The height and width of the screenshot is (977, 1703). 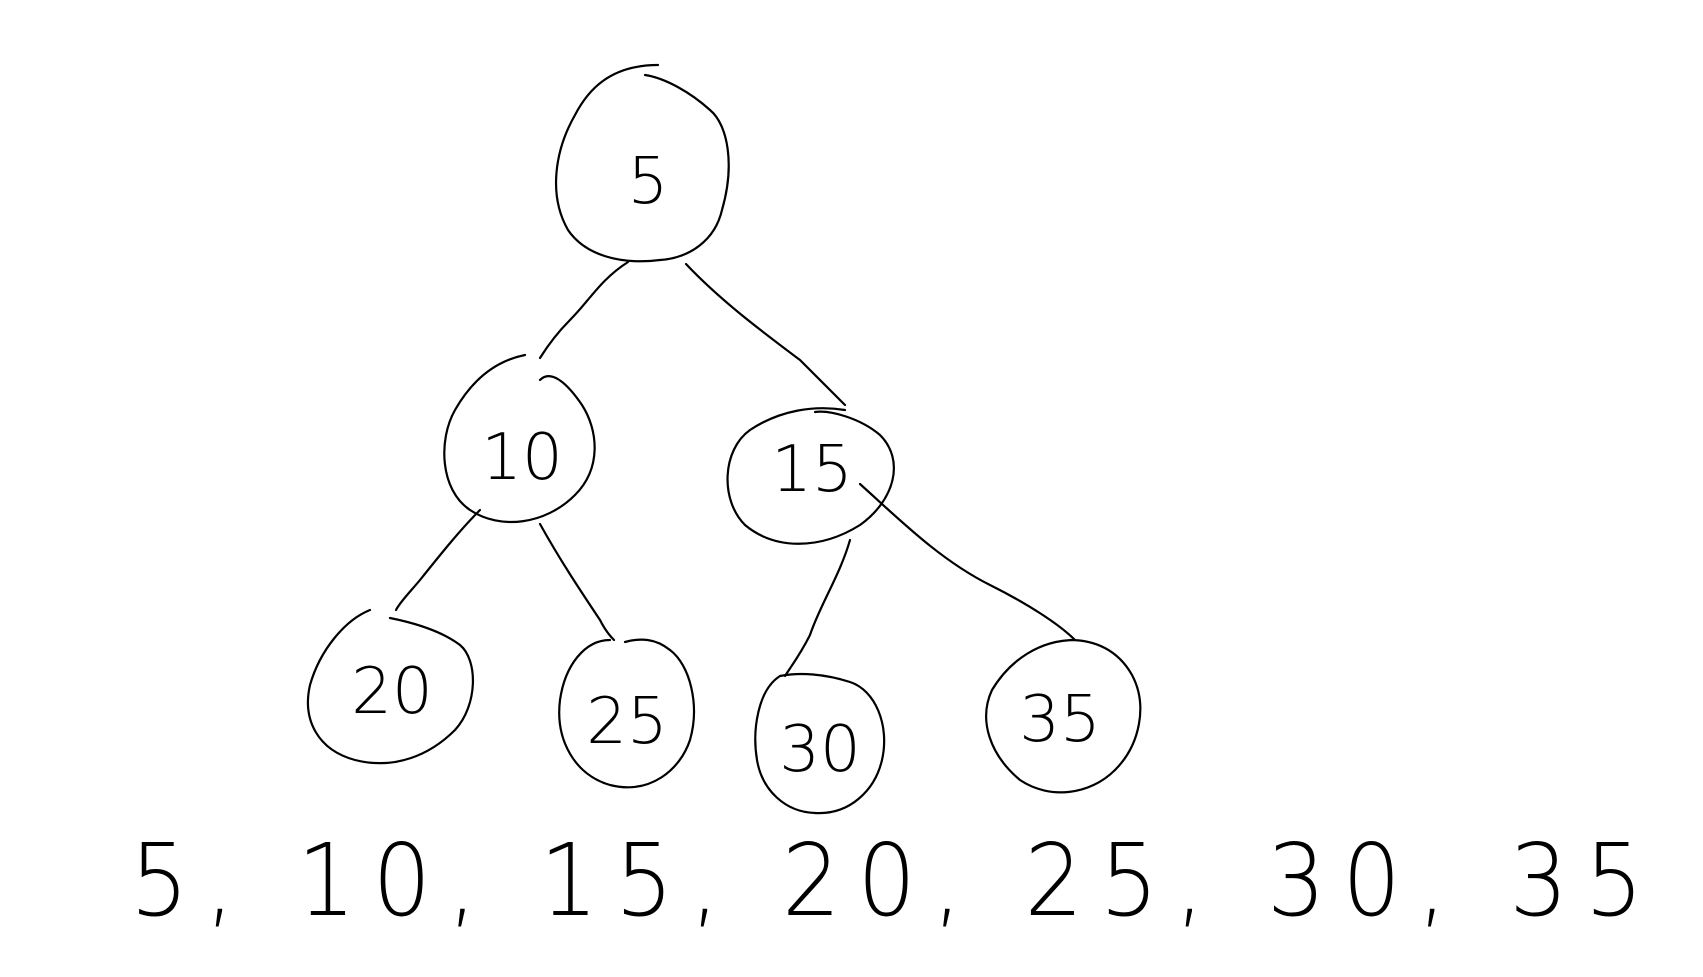 I want to click on node-label-35: 35, so click(x=1059, y=720).